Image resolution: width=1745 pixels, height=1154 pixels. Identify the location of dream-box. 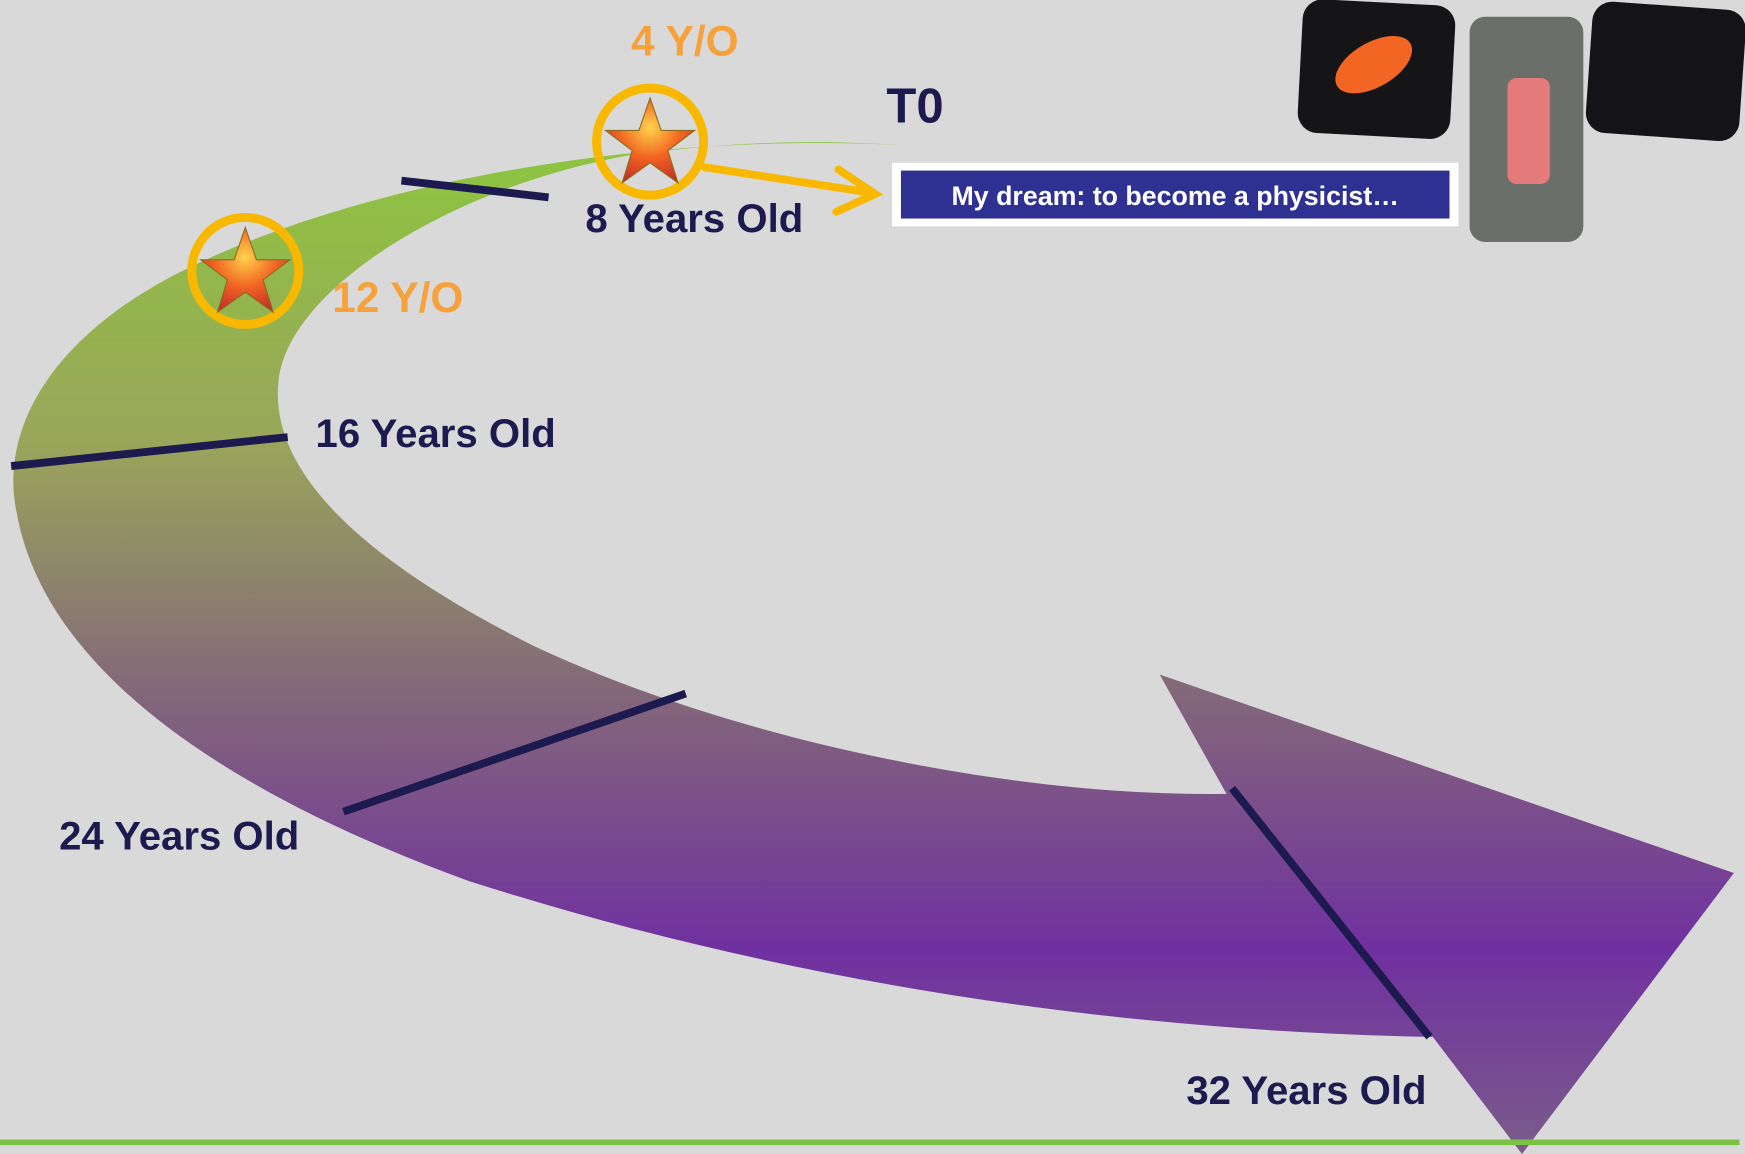
(1175, 194).